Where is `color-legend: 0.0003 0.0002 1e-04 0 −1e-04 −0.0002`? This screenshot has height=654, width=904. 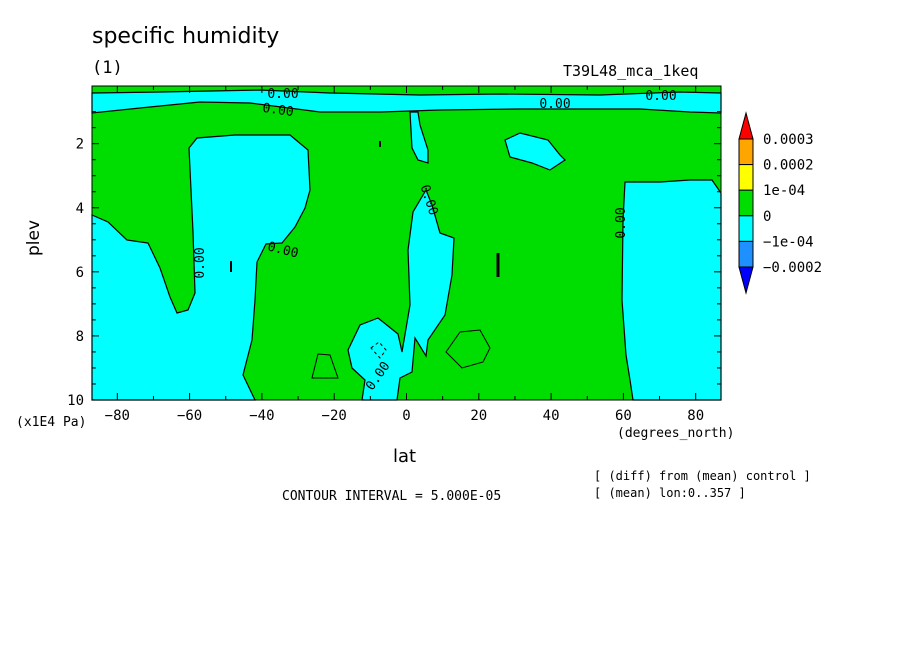
color-legend: 0.0003 0.0002 1e-04 0 −1e-04 −0.0002 is located at coordinates (780, 203).